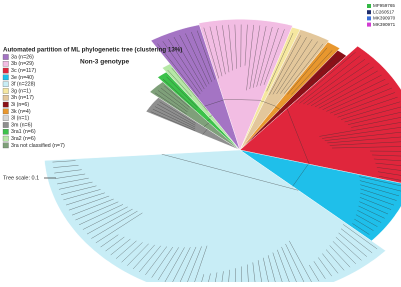 The height and width of the screenshot is (287, 401). What do you see at coordinates (23, 139) in the screenshot?
I see `legend-label: 3ra2 (n=6)` at bounding box center [23, 139].